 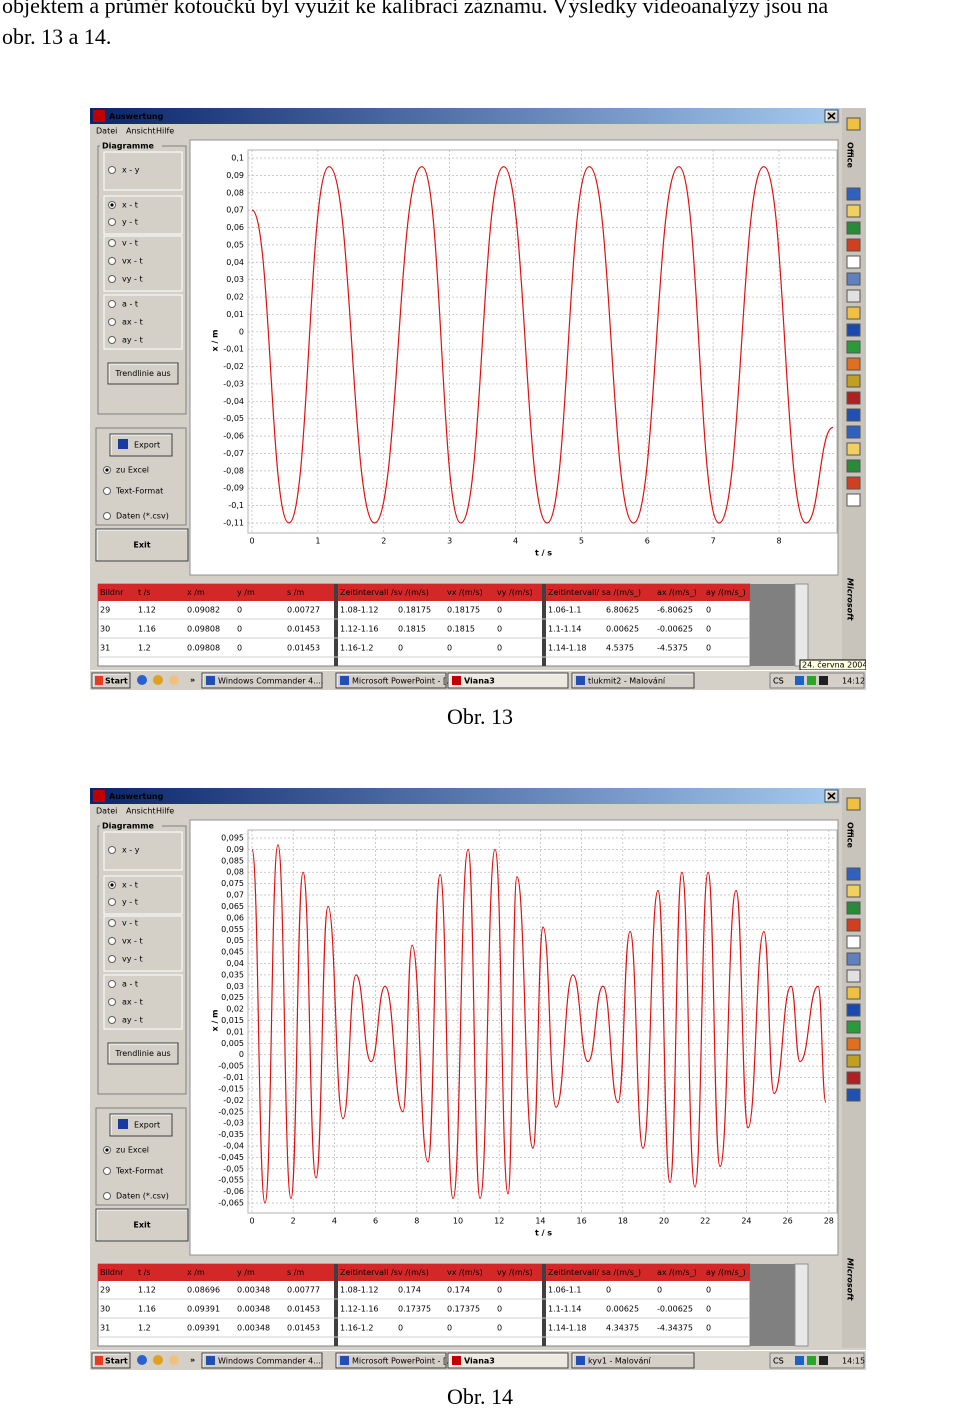 What do you see at coordinates (627, 681) in the screenshot?
I see `task-label: tlukmit2 - Malování` at bounding box center [627, 681].